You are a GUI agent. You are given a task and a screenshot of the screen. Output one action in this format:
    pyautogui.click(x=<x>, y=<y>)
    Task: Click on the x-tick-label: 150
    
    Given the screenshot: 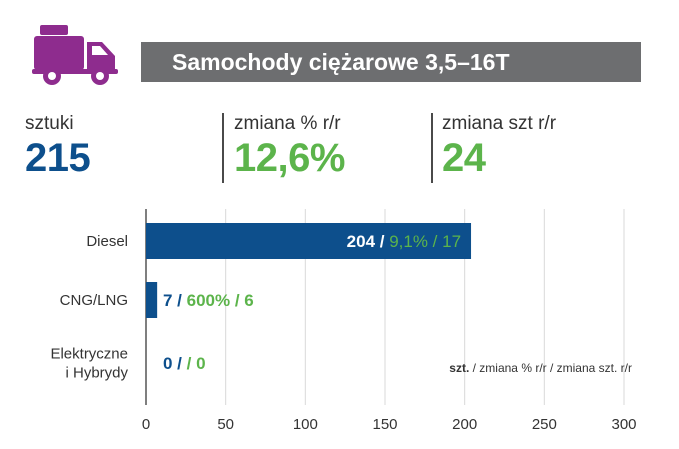 What is the action you would take?
    pyautogui.click(x=384, y=424)
    